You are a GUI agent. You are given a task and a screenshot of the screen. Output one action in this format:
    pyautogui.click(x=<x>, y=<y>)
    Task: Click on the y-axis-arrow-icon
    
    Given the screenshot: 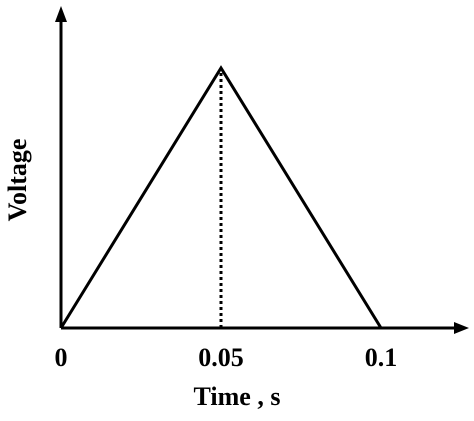 What is the action you would take?
    pyautogui.click(x=61, y=14)
    